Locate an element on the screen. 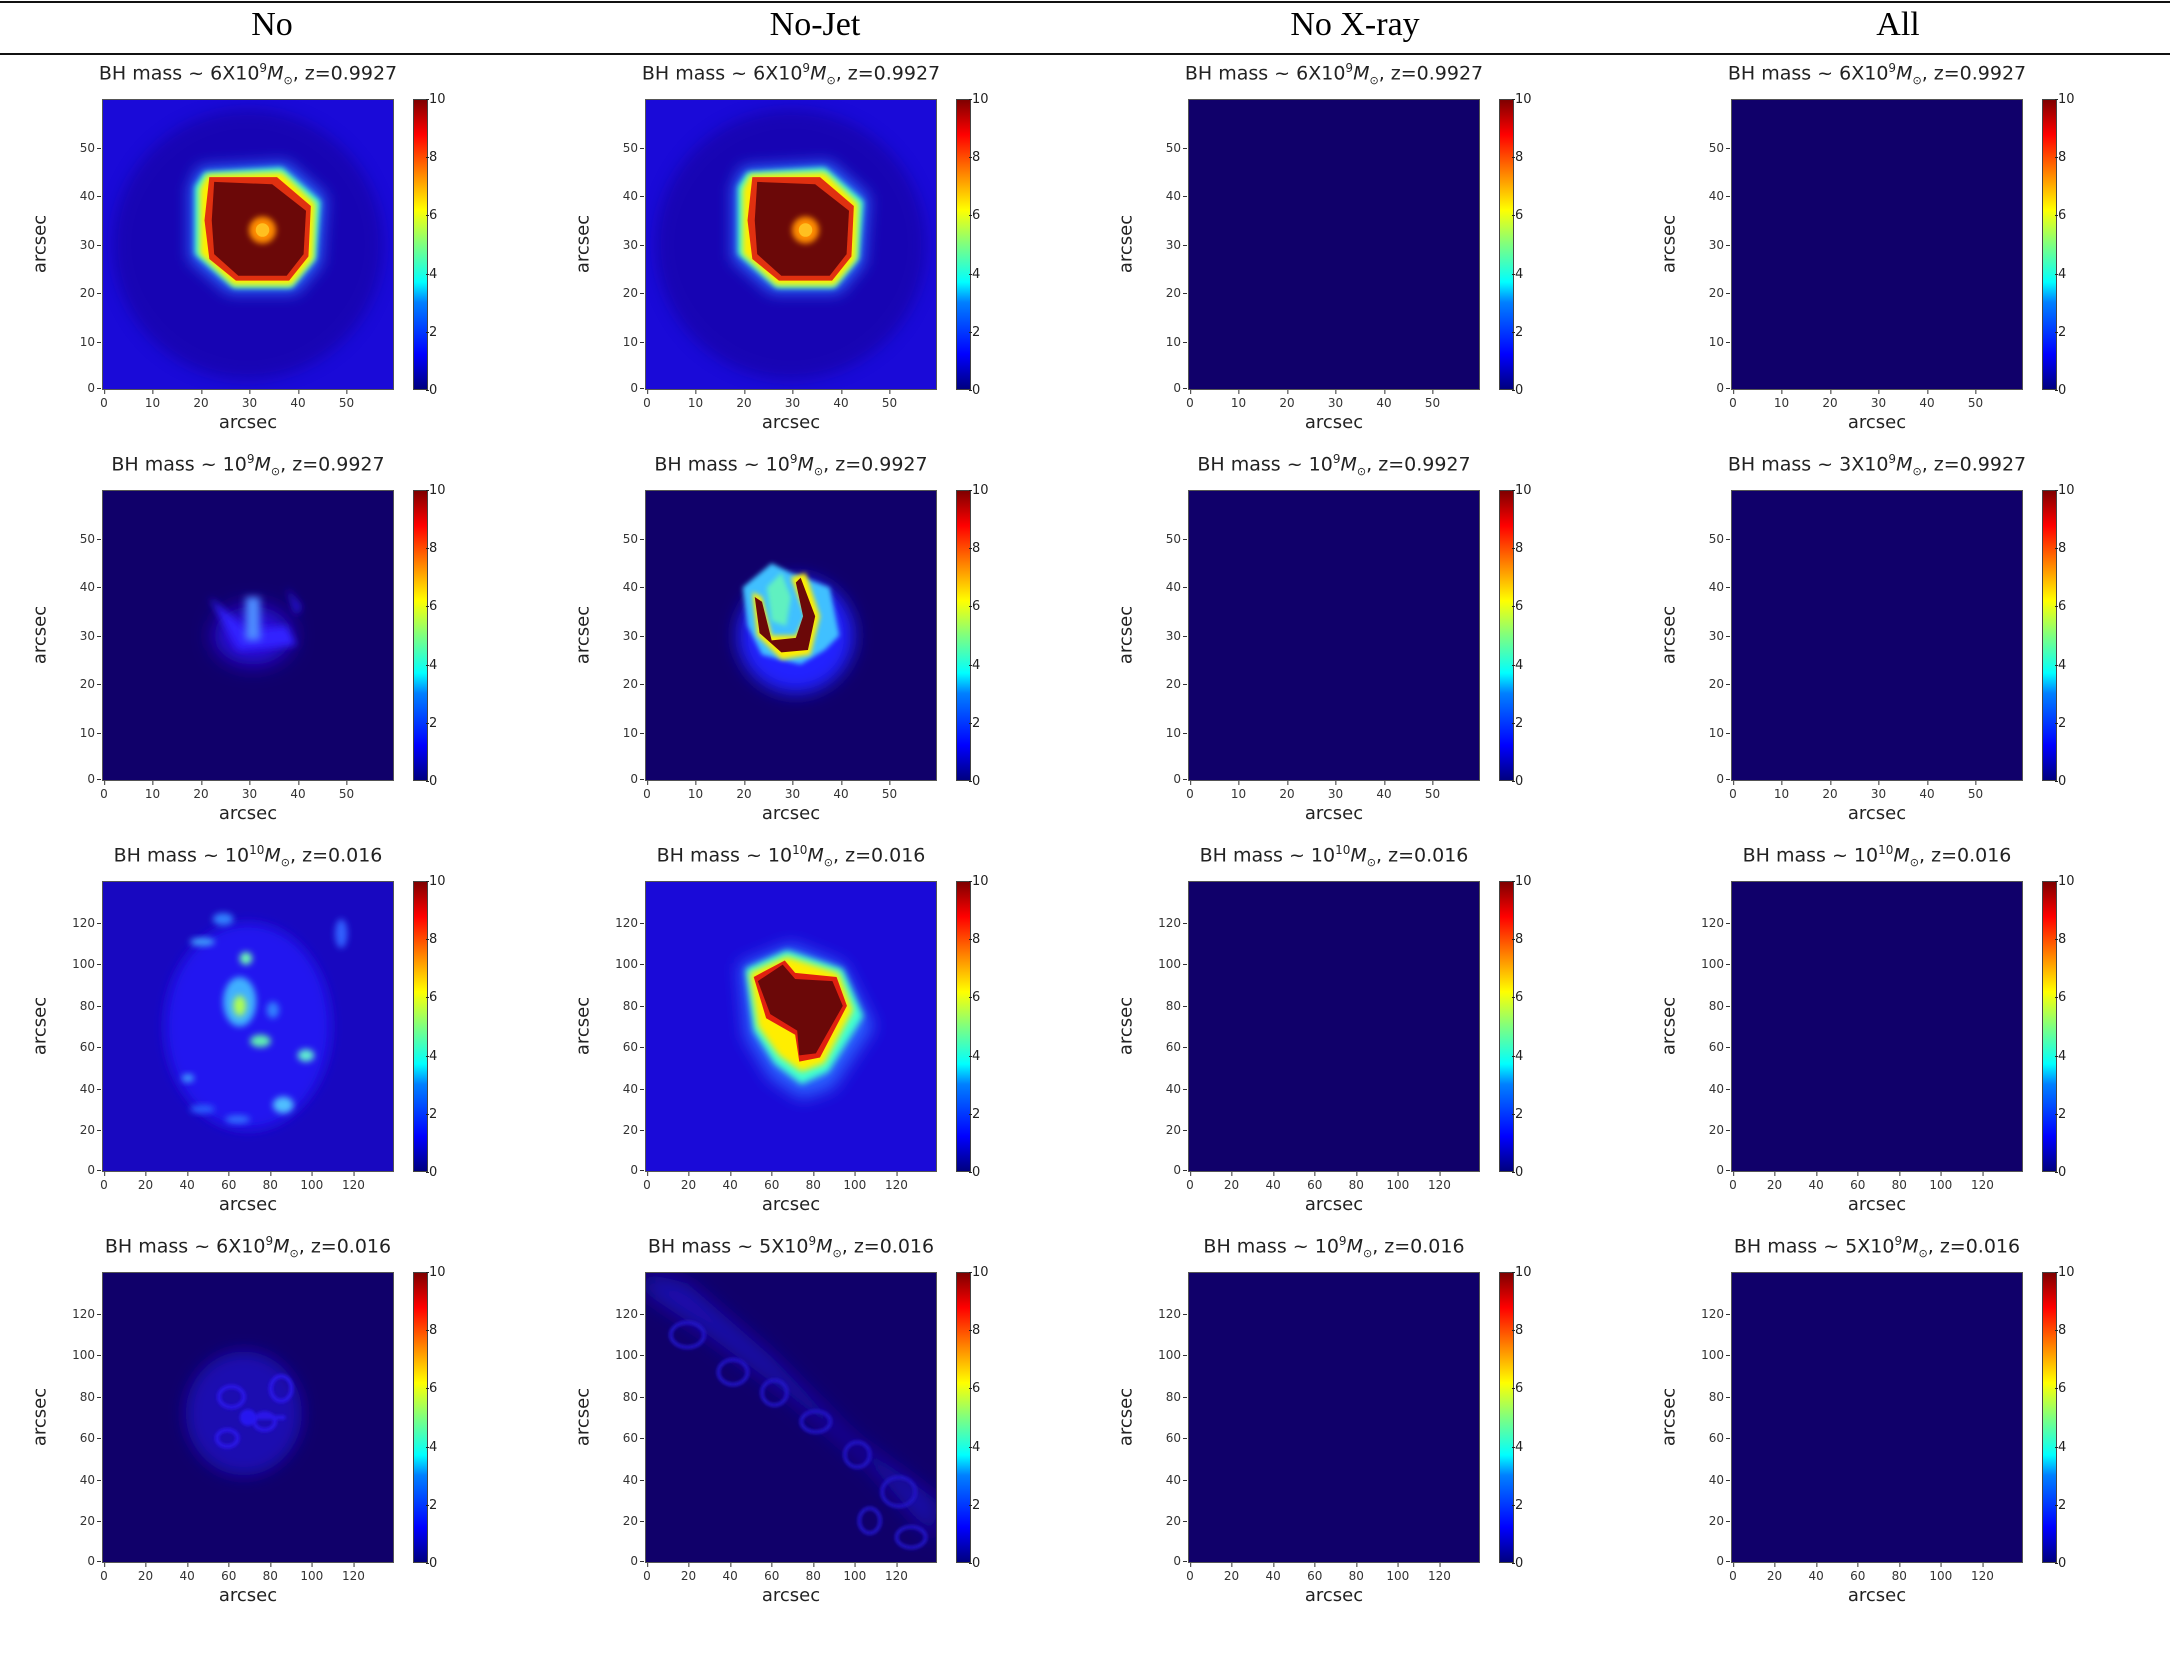  y-tick-label: 50 is located at coordinates (1719, 538).